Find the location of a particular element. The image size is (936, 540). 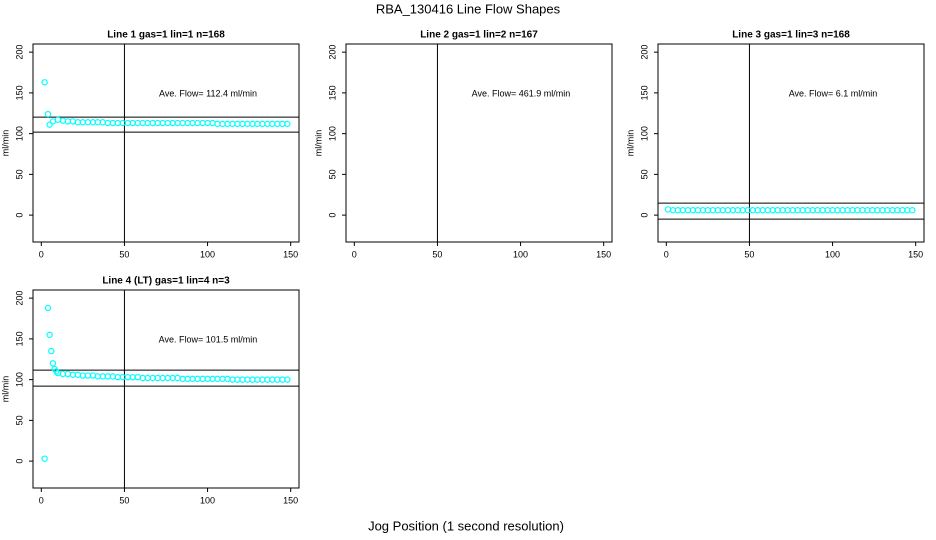

annotation: Ave. Flow= 101.5 ml/min is located at coordinates (208, 339).